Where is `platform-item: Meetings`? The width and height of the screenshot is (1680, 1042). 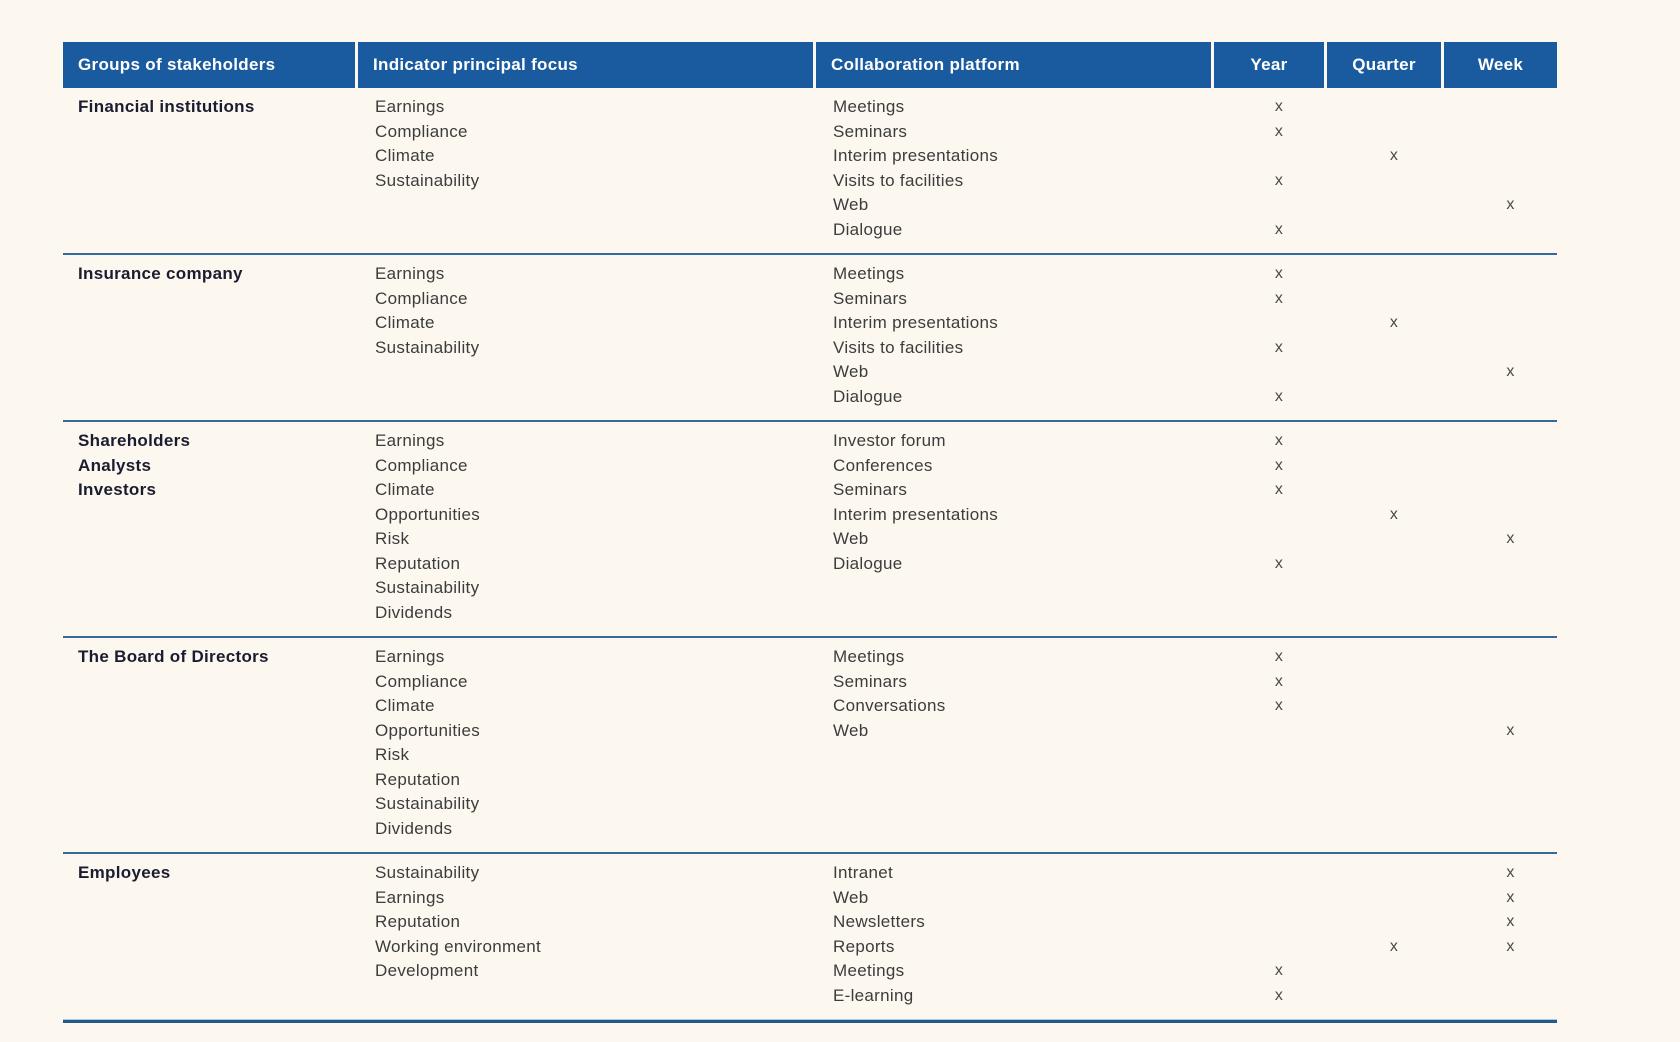 platform-item: Meetings is located at coordinates (869, 273).